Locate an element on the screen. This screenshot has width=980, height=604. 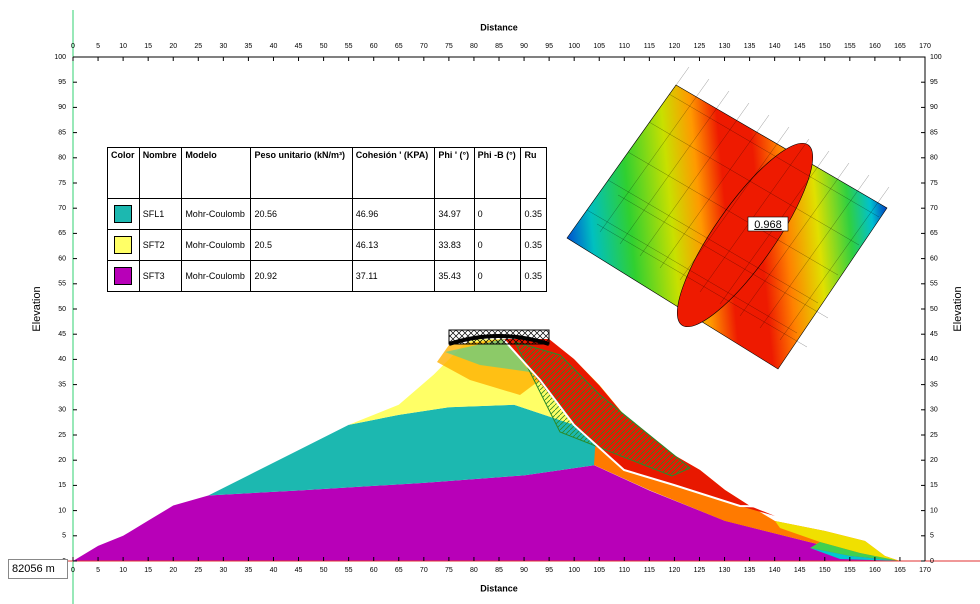
column-header: Cohesión ' (KPA) is located at coordinates (393, 173).